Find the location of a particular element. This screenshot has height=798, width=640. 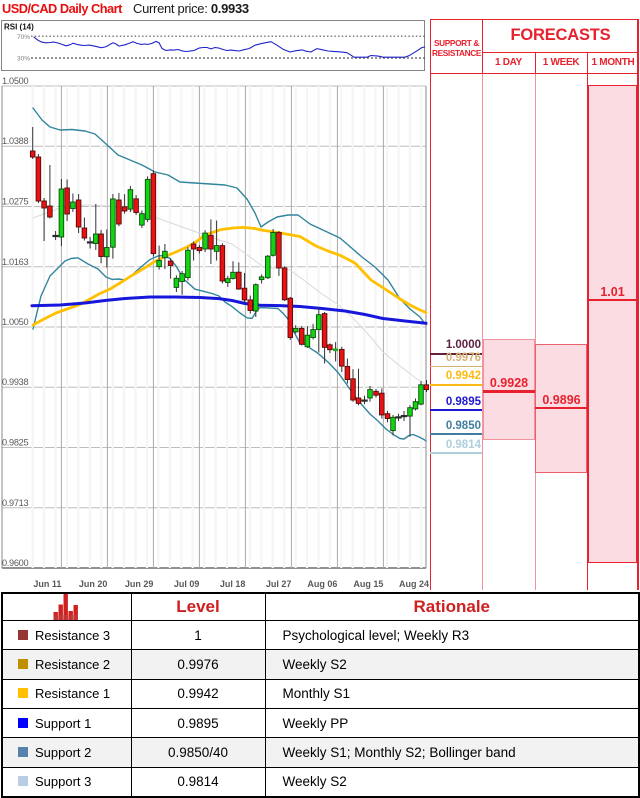

svg-text: 1.0500 is located at coordinates (15, 81).